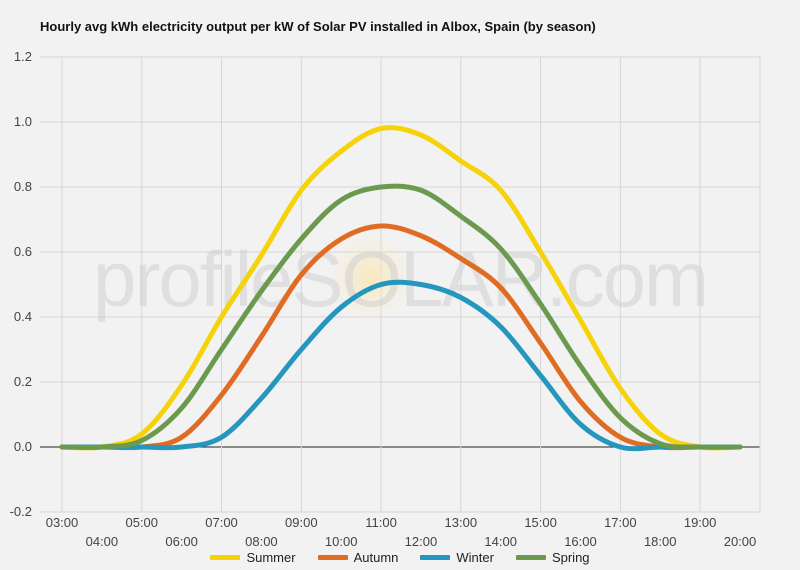 Image resolution: width=800 pixels, height=570 pixels. Describe the element at coordinates (62, 522) in the screenshot. I see `x-tick-label: 03:00` at that location.